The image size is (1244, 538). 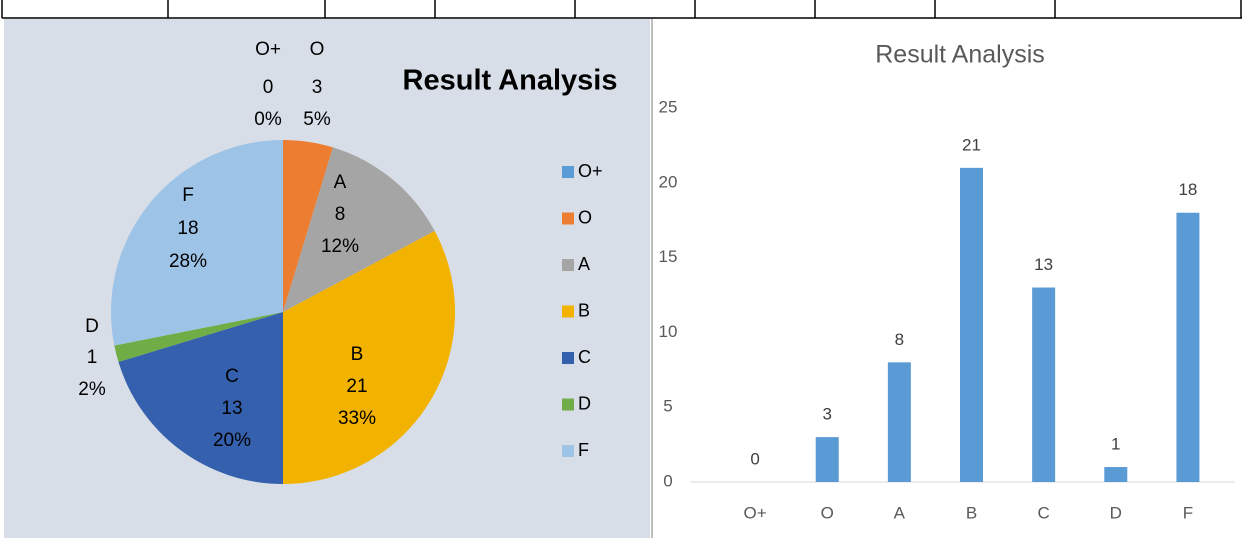 I want to click on slice-category-label: C, so click(x=232, y=376).